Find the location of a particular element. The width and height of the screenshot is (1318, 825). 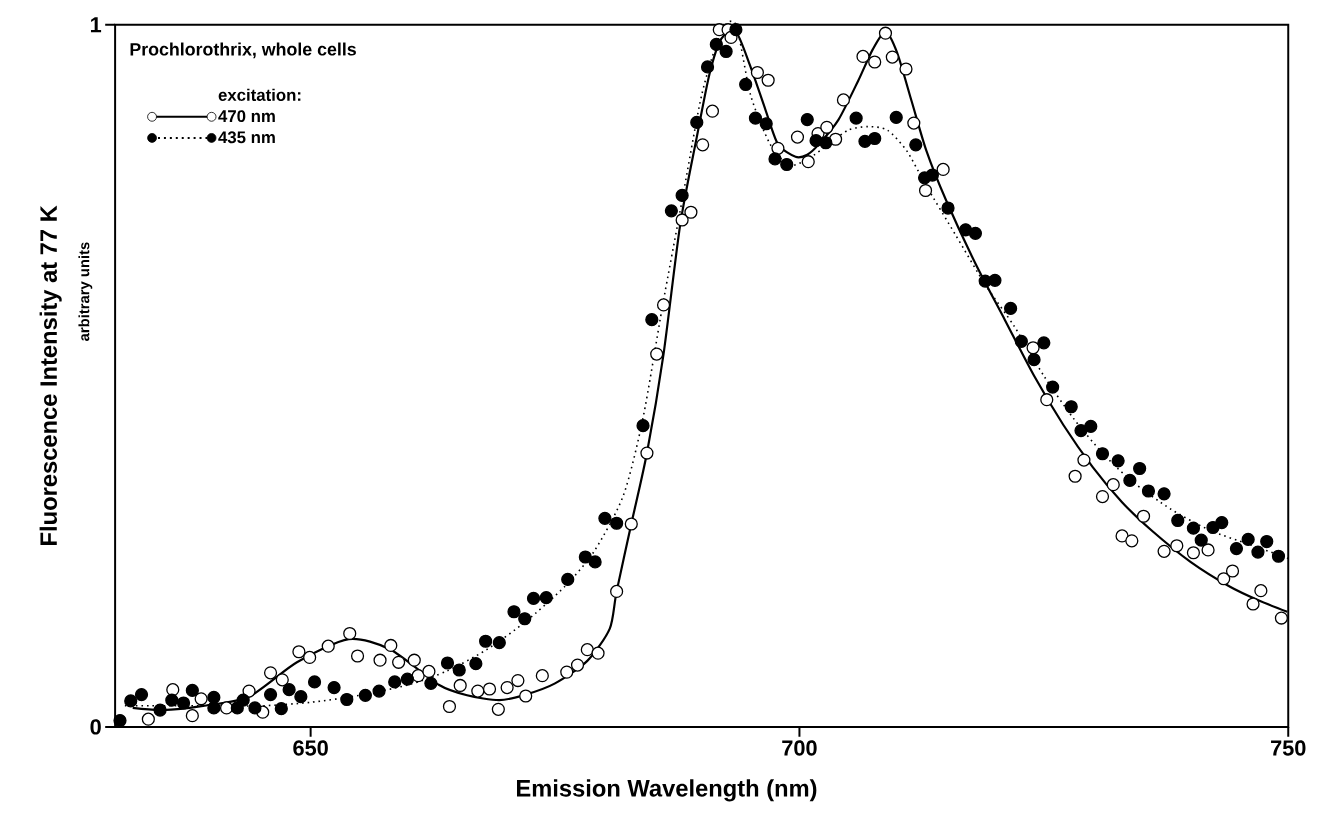

x-tick-label: 650 is located at coordinates (310, 748).